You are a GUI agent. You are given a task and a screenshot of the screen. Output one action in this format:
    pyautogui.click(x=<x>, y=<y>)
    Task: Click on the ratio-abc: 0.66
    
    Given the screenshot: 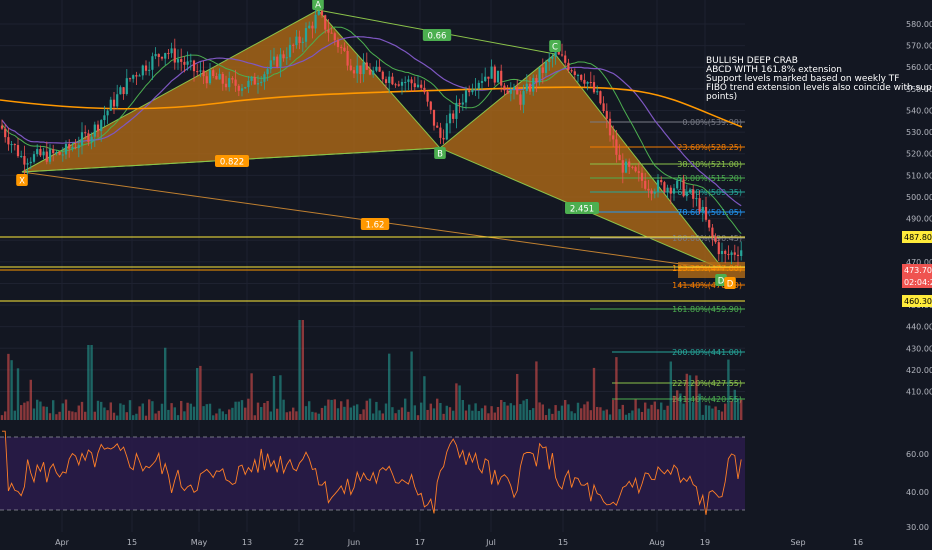 What is the action you would take?
    pyautogui.click(x=437, y=37)
    